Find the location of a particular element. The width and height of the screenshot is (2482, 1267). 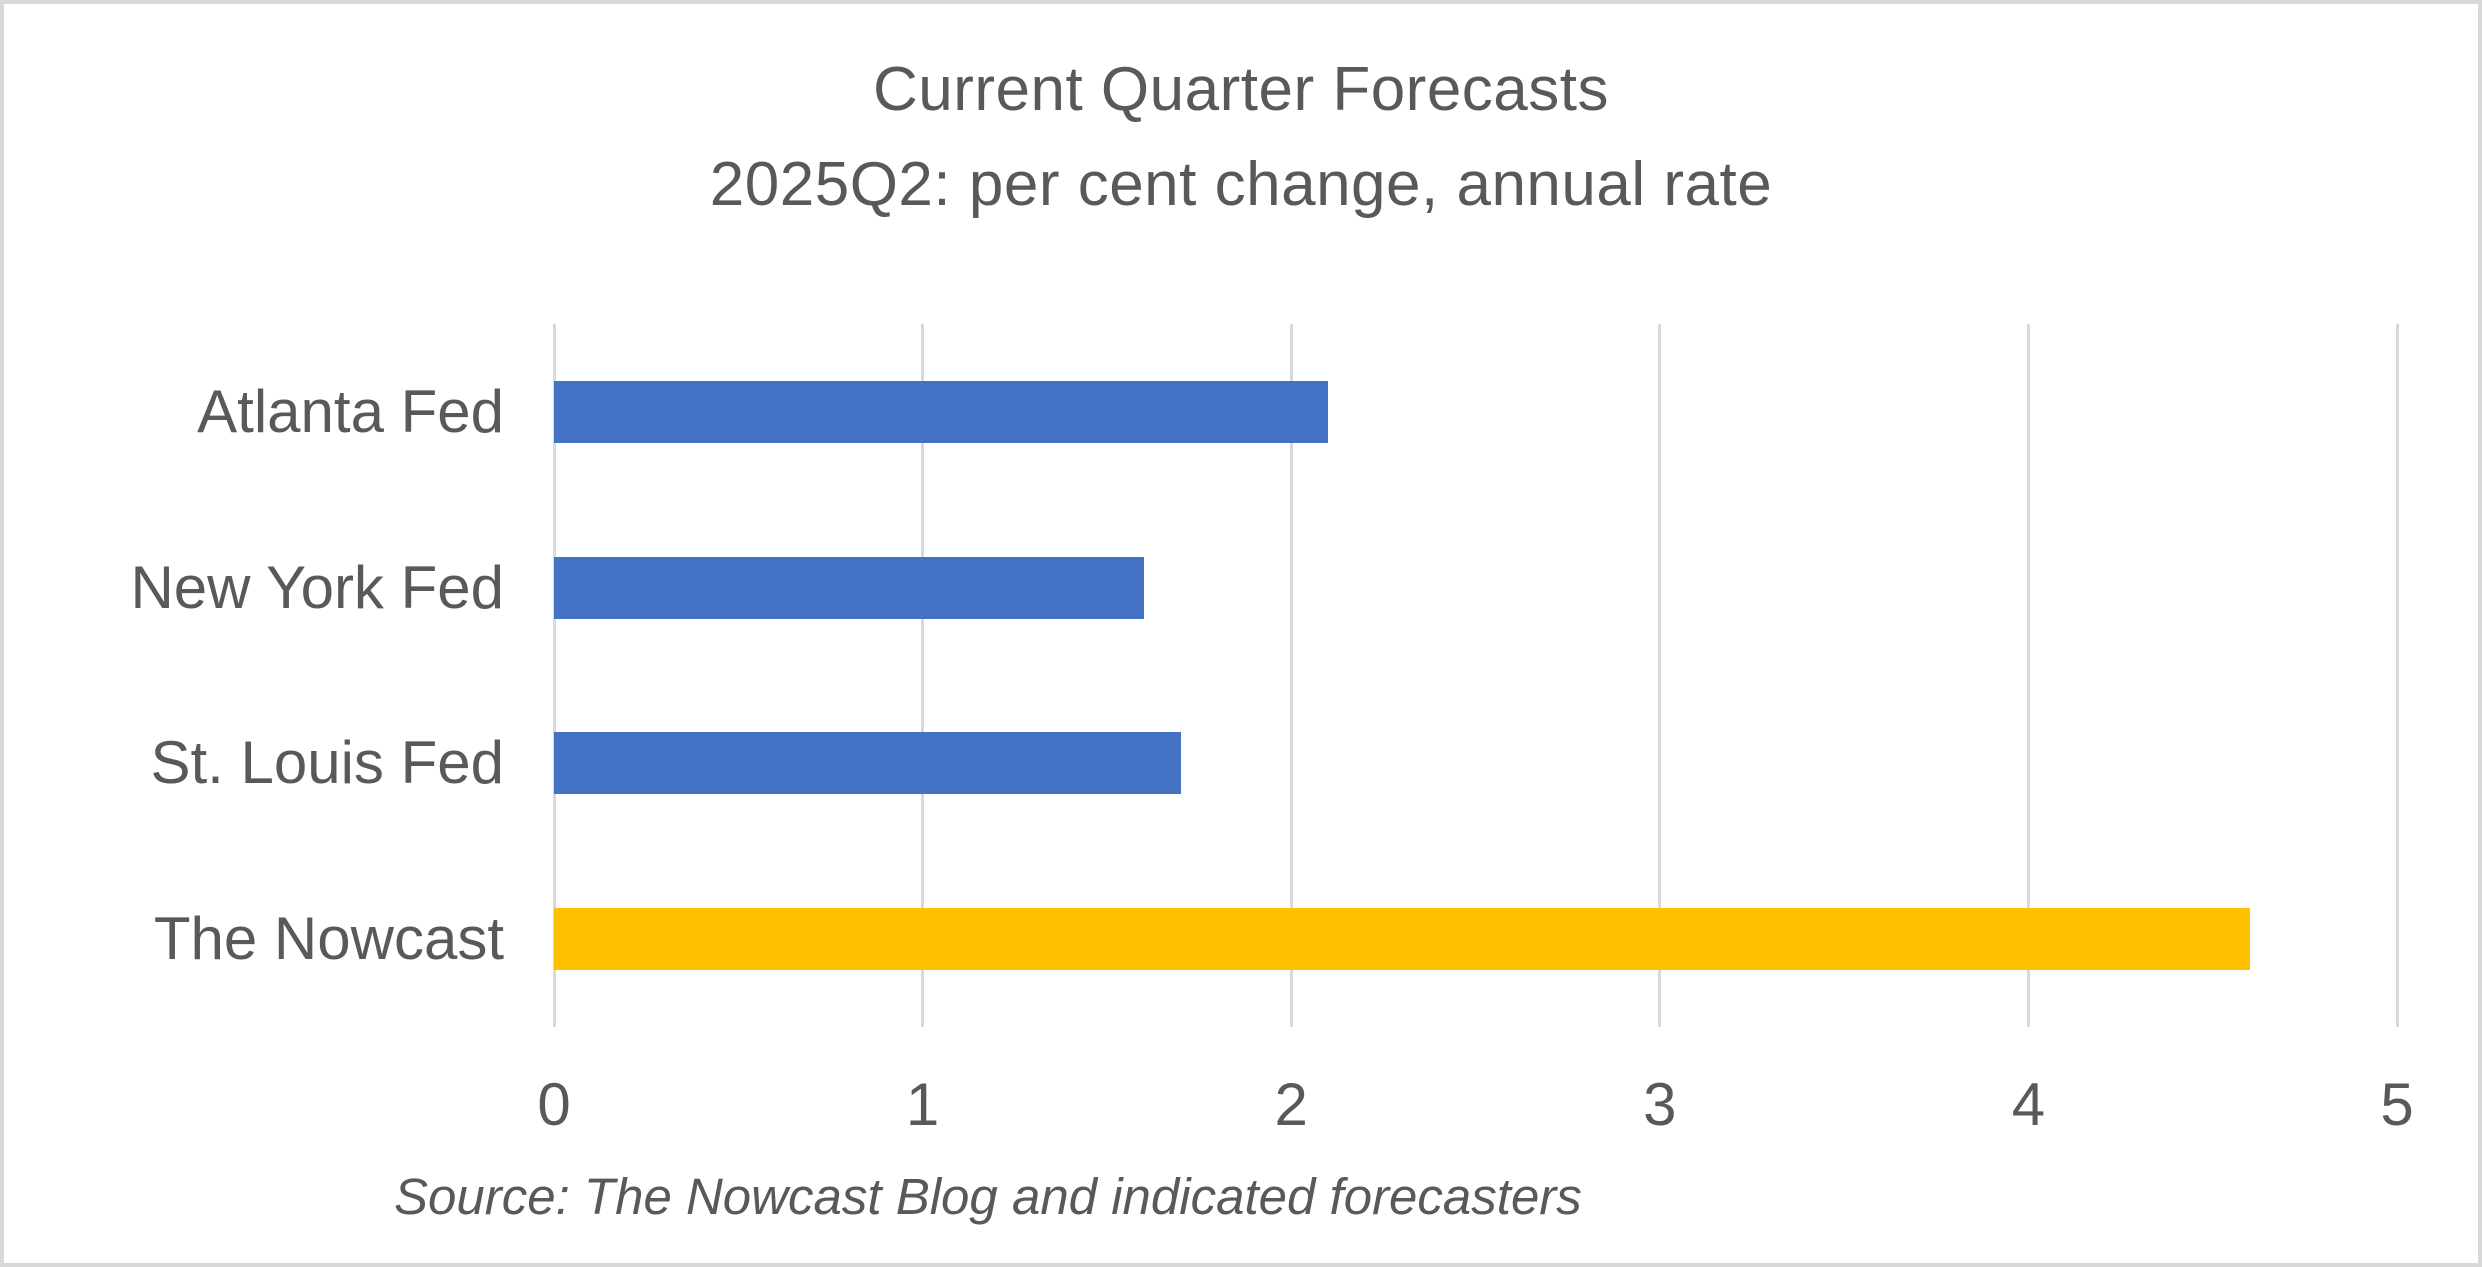

x-tick-label-3: 3 is located at coordinates (1660, 1104).